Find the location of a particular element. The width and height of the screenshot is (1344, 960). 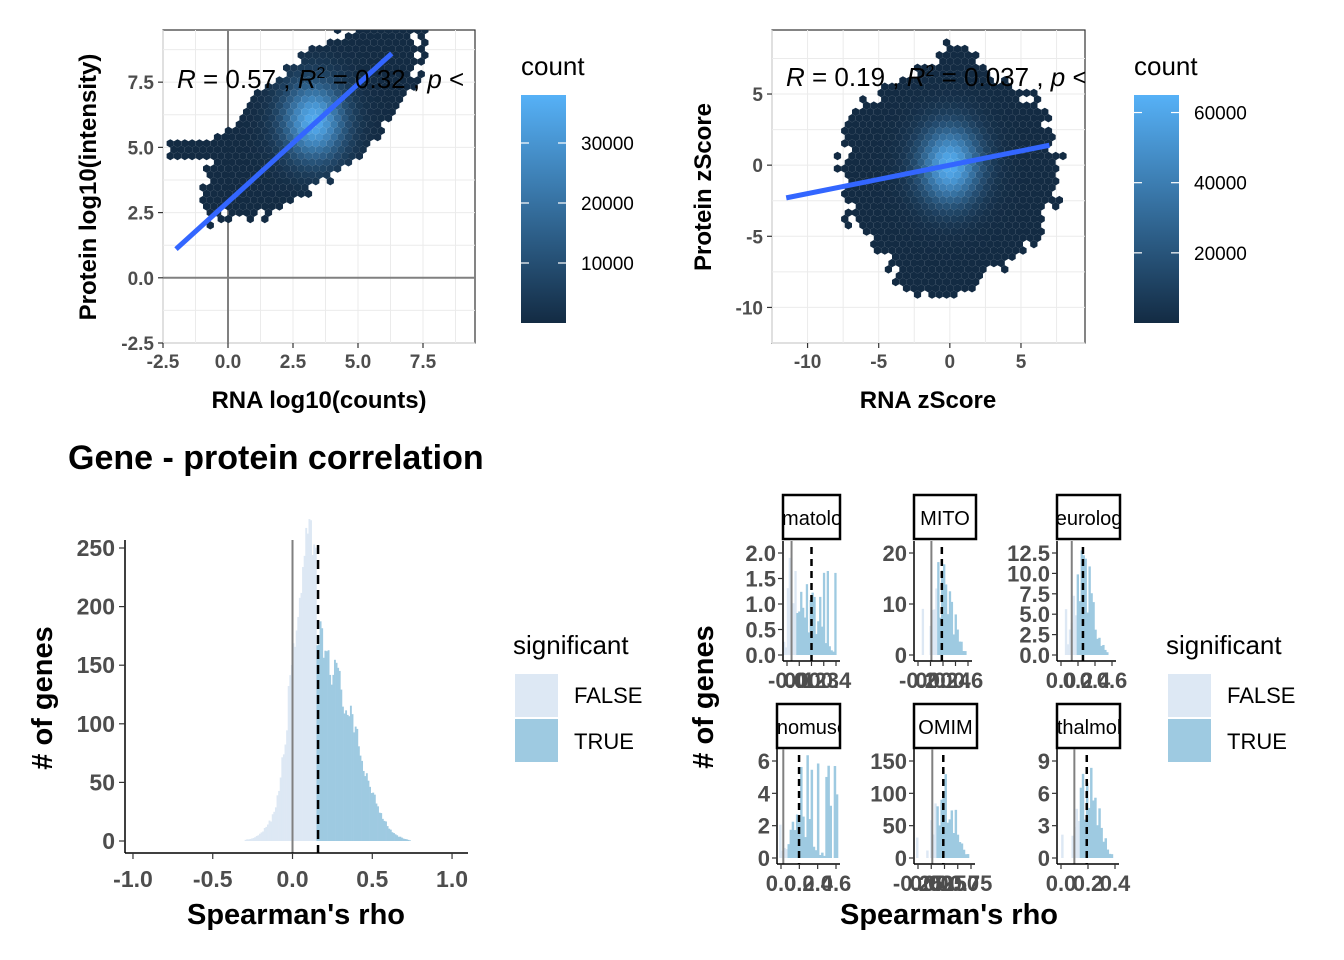

hist-legend-label-true: TRUE is located at coordinates (604, 741).